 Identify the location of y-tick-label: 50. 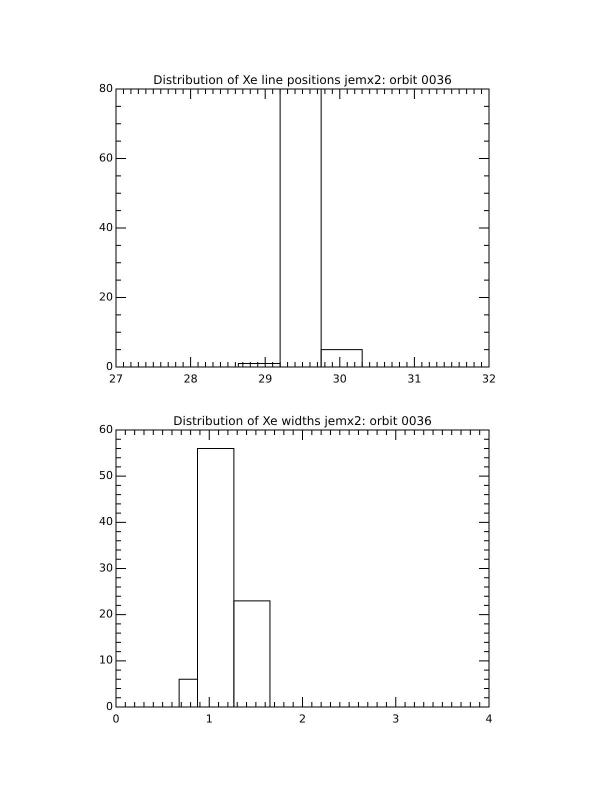
(106, 475).